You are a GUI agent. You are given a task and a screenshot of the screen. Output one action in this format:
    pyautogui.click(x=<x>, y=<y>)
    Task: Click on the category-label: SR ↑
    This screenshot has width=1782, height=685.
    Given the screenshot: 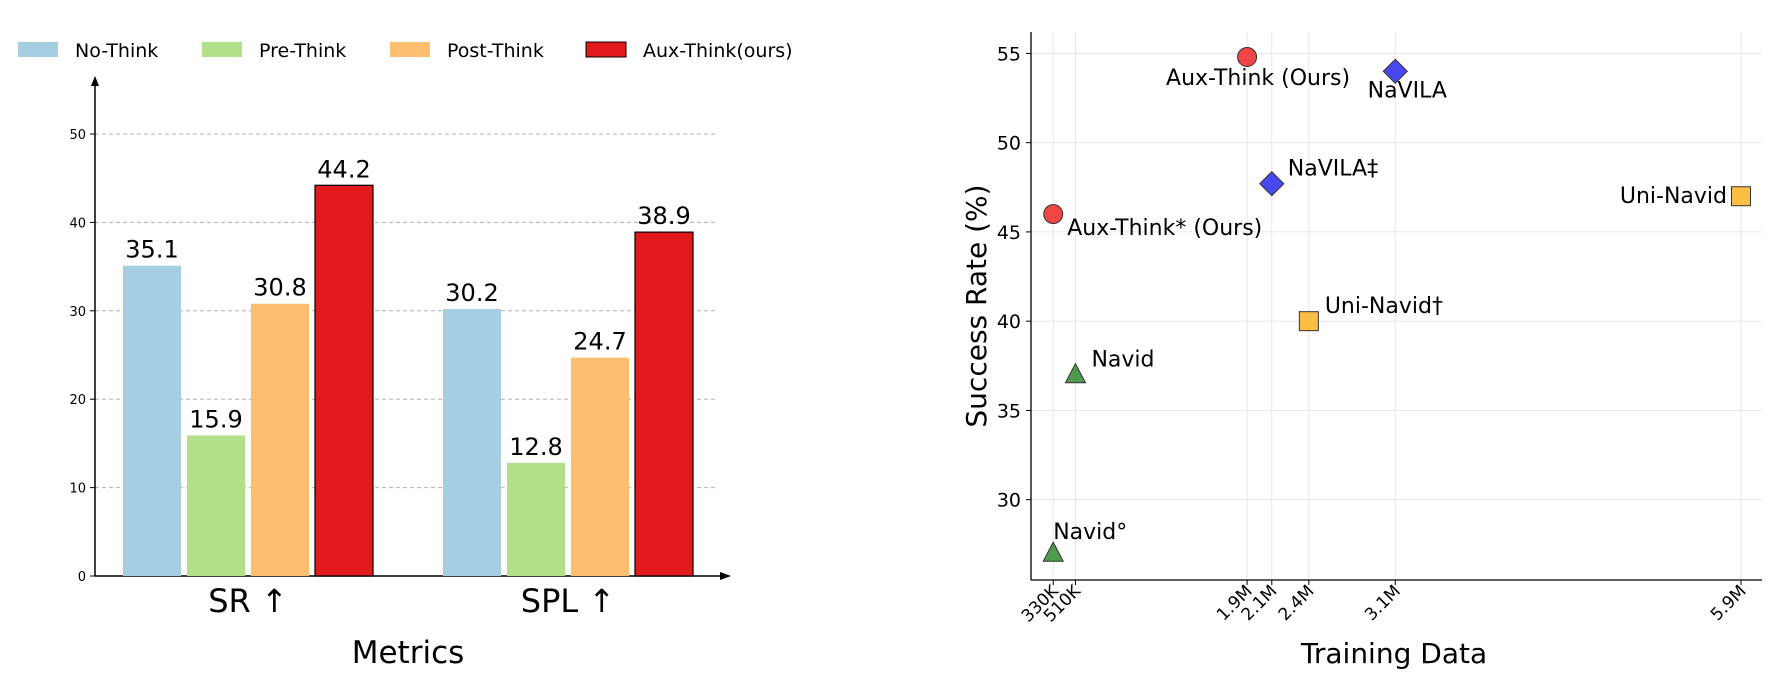 What is the action you would take?
    pyautogui.click(x=248, y=601)
    